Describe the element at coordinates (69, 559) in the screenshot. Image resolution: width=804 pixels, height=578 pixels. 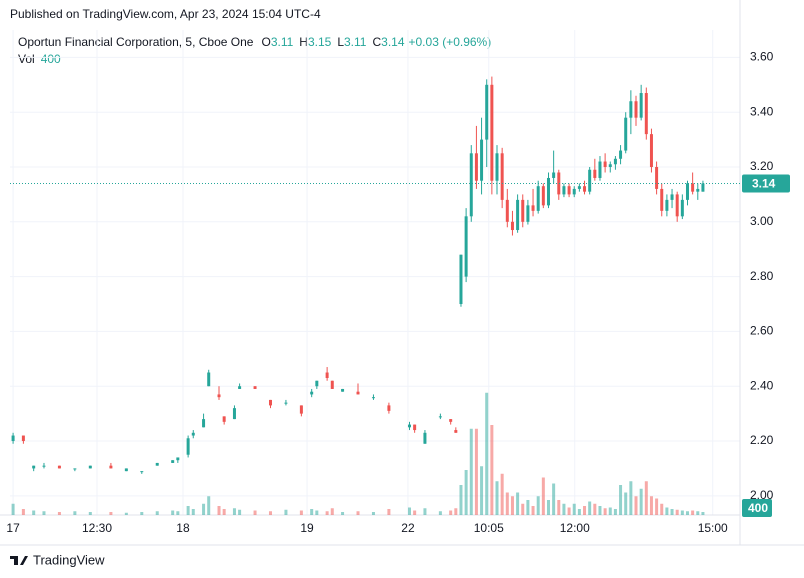
I see `brand: TradingView` at that location.